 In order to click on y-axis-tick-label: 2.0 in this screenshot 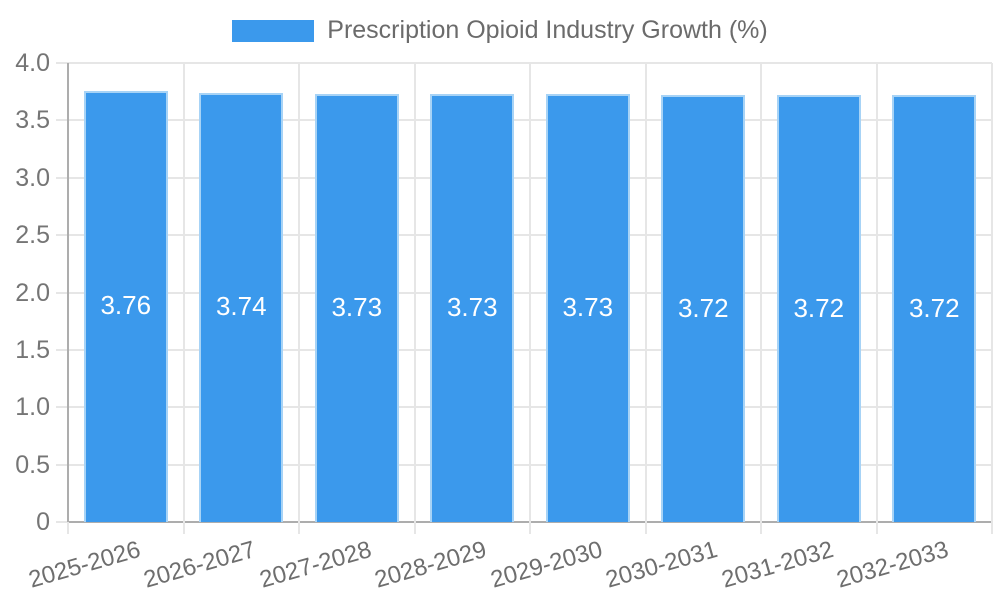, I will do `click(32, 292)`.